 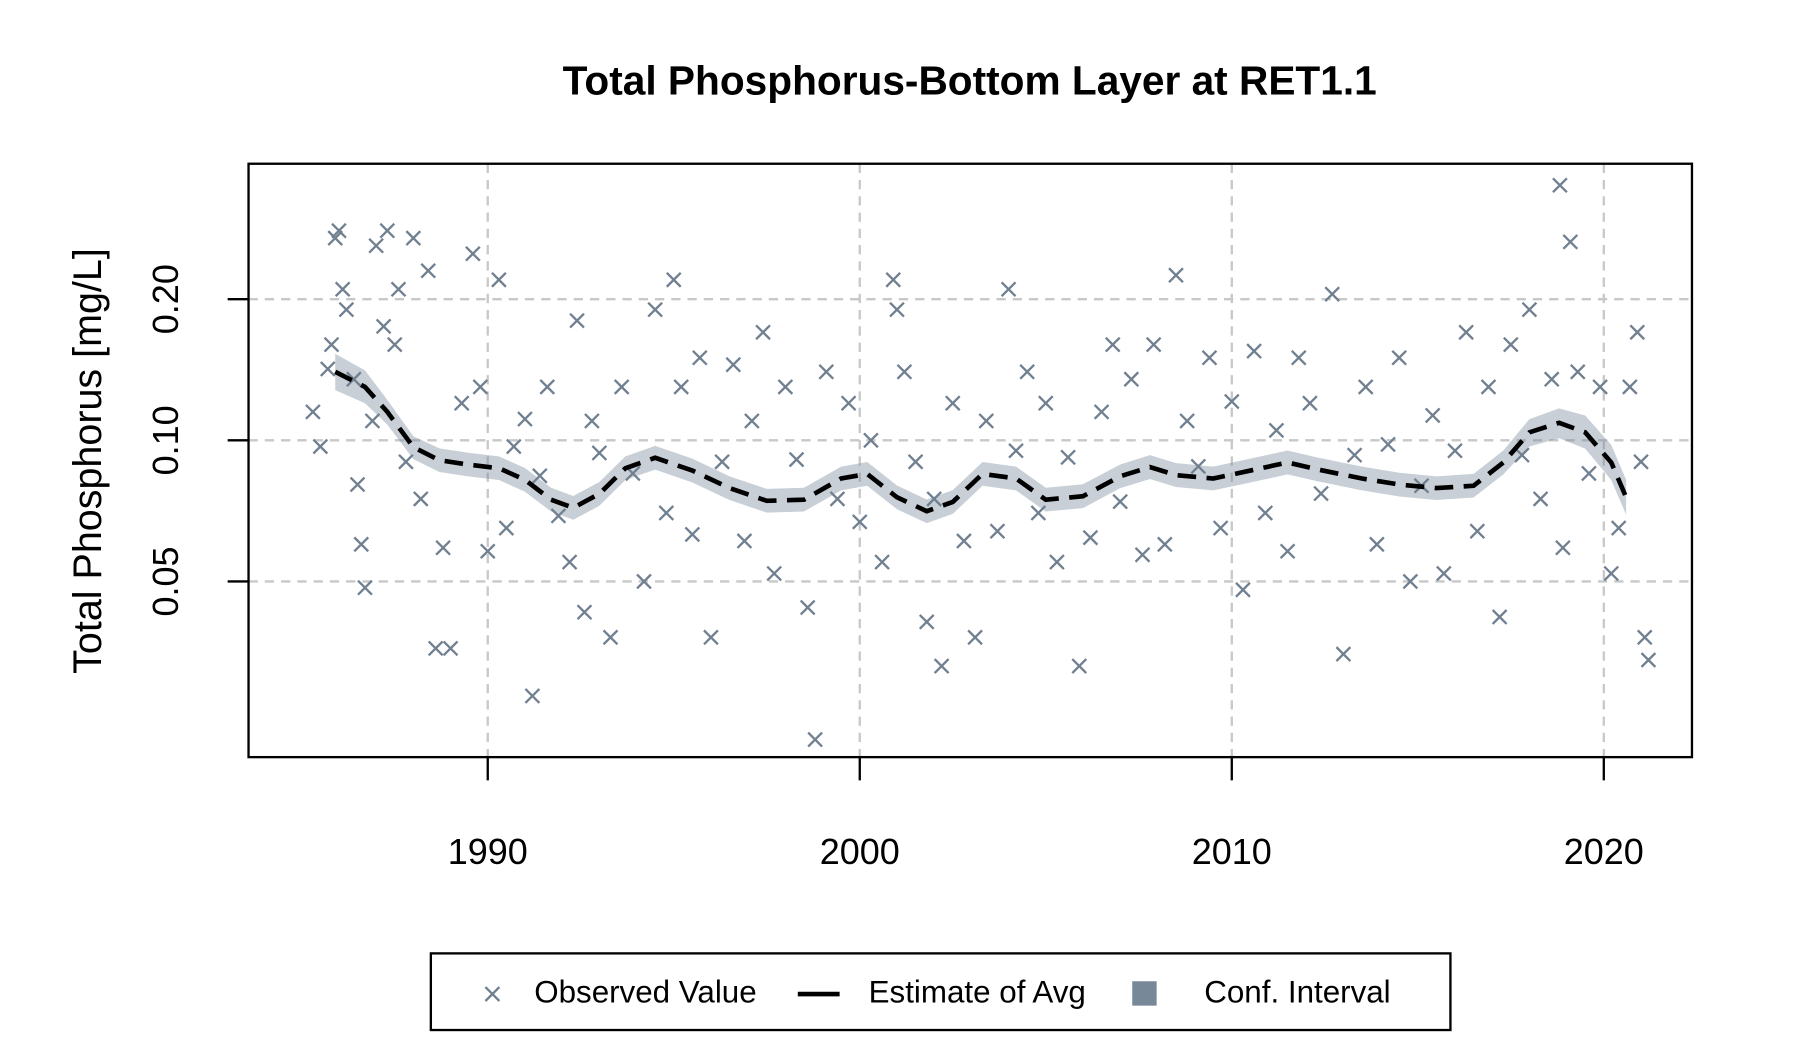 I want to click on x-tick-label: 2020, so click(x=1604, y=851).